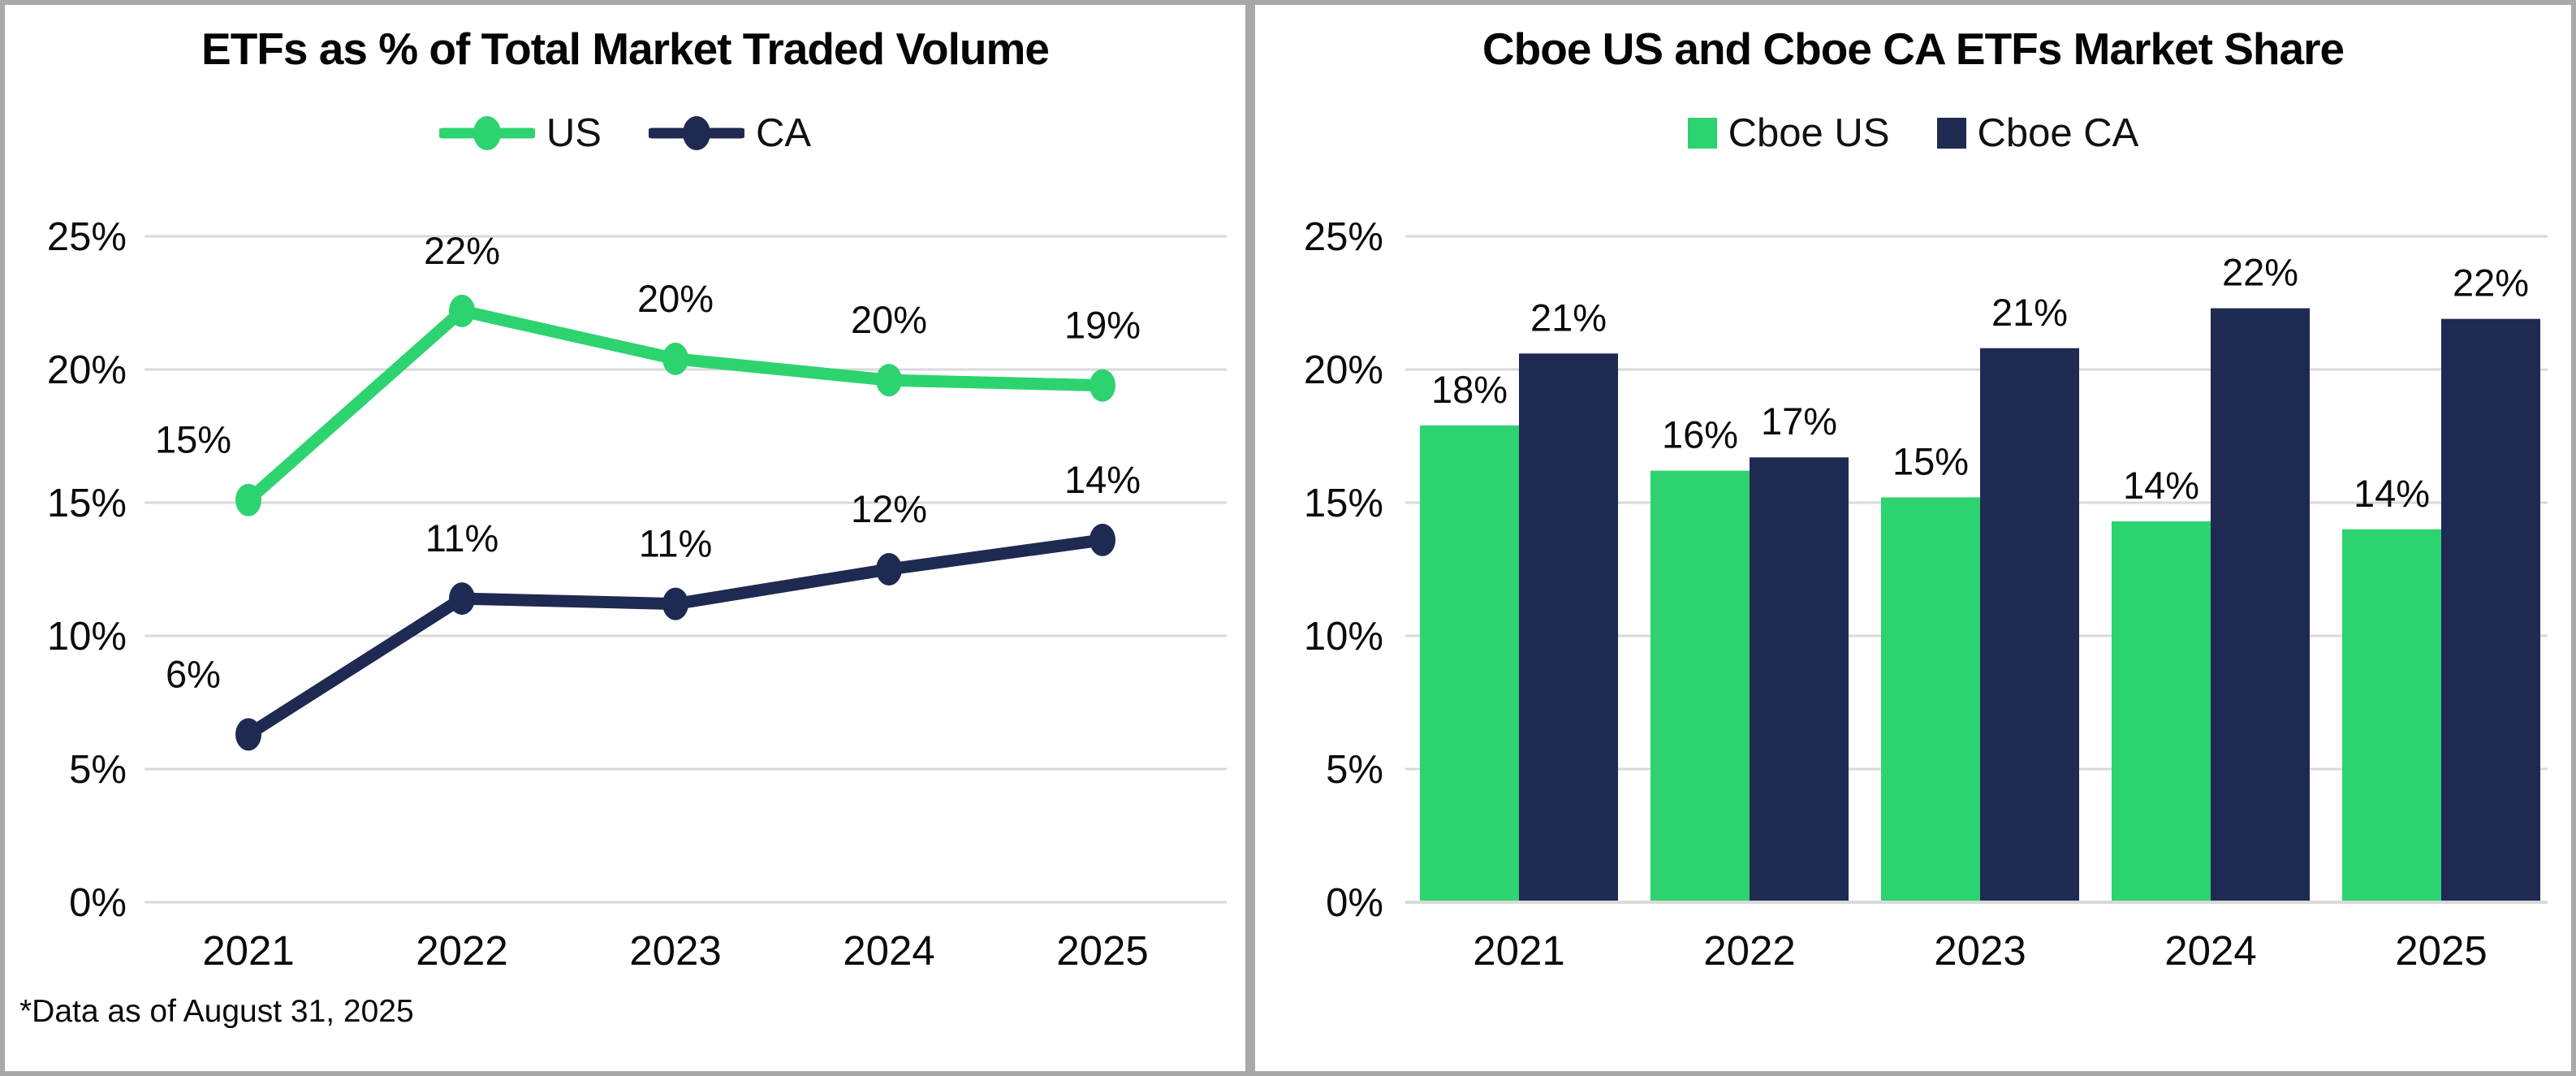  I want to click on legend-label-us: US, so click(574, 133).